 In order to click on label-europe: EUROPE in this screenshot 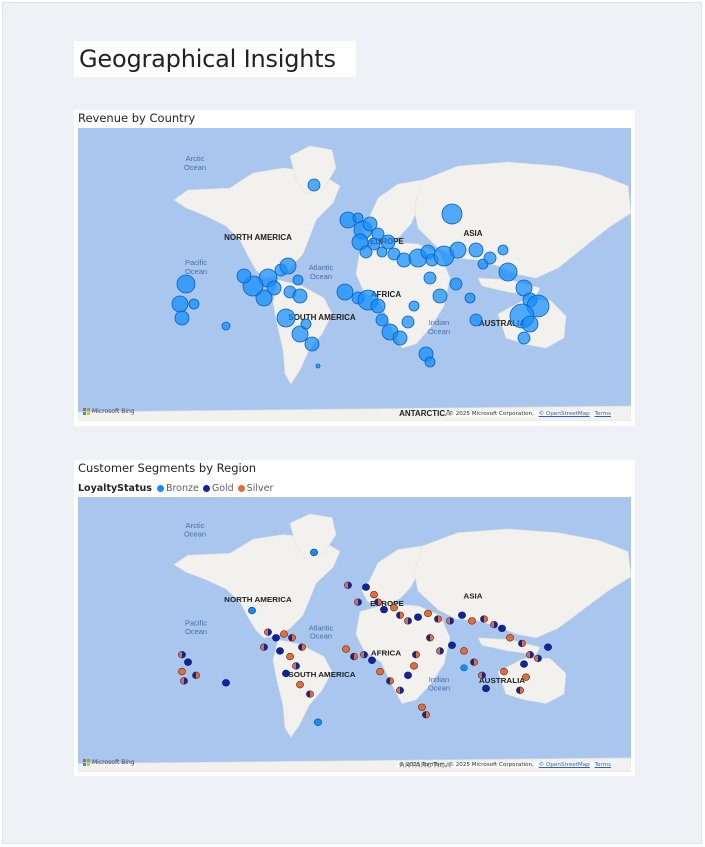, I will do `click(387, 603)`.